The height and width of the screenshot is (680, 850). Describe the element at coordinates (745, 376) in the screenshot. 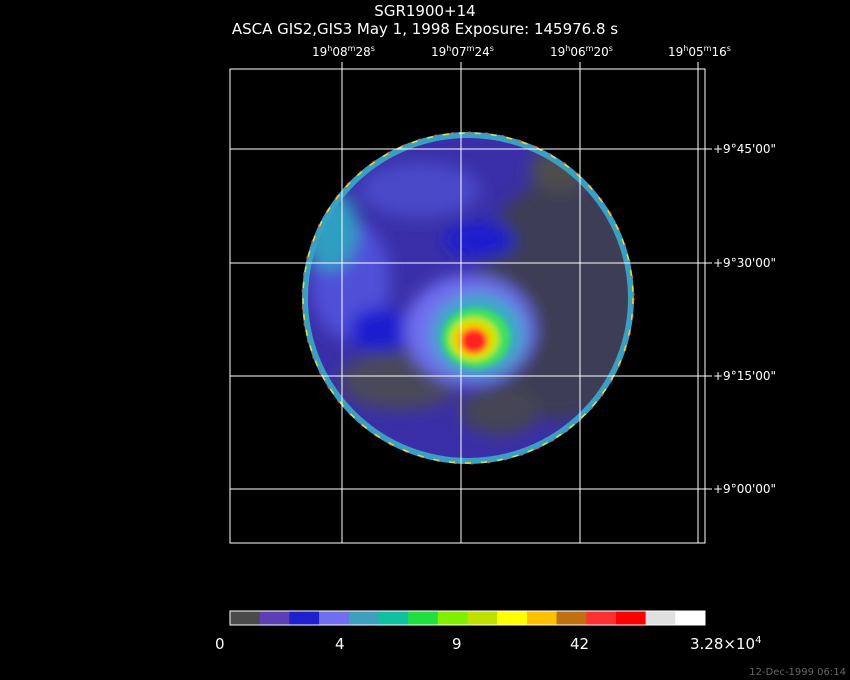

I see `dec-label-2: +9°15'00"` at that location.